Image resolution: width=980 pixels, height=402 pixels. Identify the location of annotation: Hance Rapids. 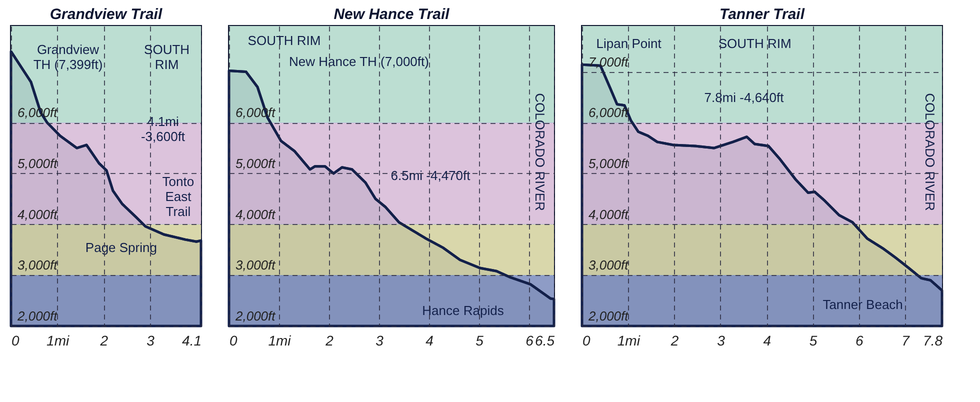
(463, 310).